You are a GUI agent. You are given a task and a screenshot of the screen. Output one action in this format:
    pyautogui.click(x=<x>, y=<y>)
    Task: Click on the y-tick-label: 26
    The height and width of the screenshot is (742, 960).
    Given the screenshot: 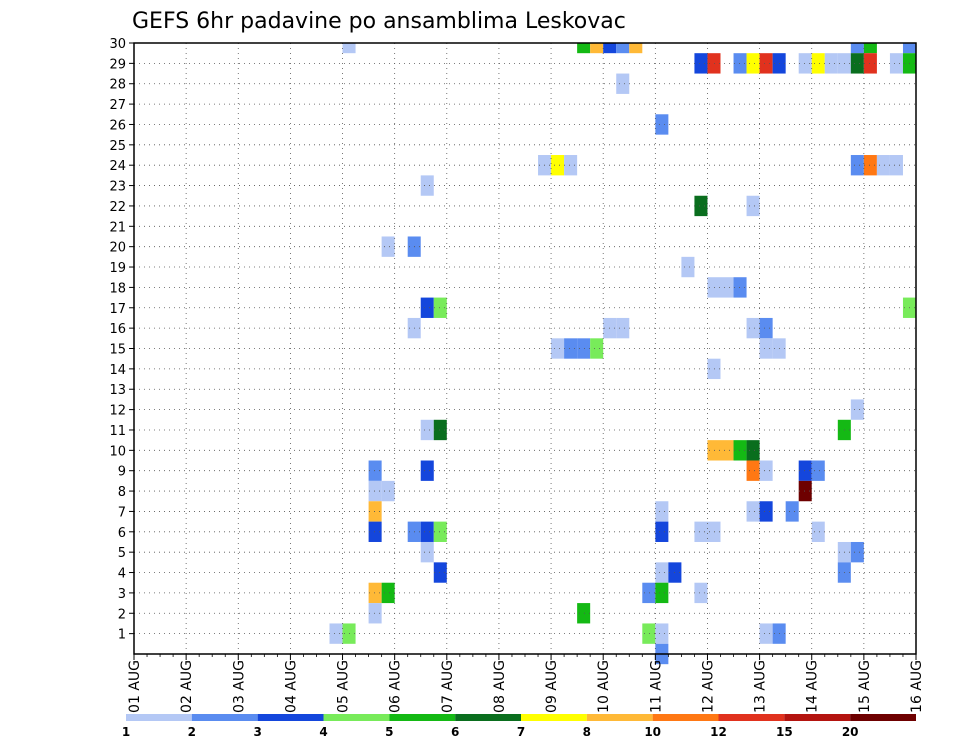 What is the action you would take?
    pyautogui.click(x=117, y=125)
    